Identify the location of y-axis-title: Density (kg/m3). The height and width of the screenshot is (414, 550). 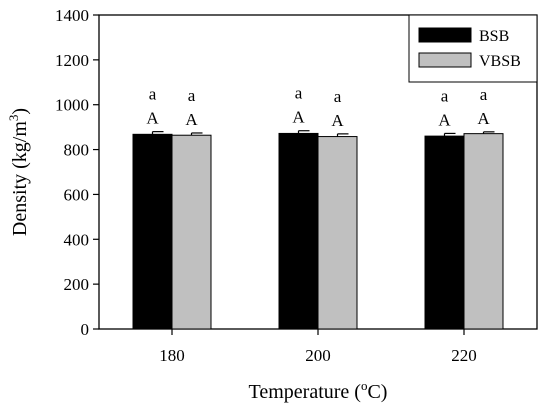
(18, 172).